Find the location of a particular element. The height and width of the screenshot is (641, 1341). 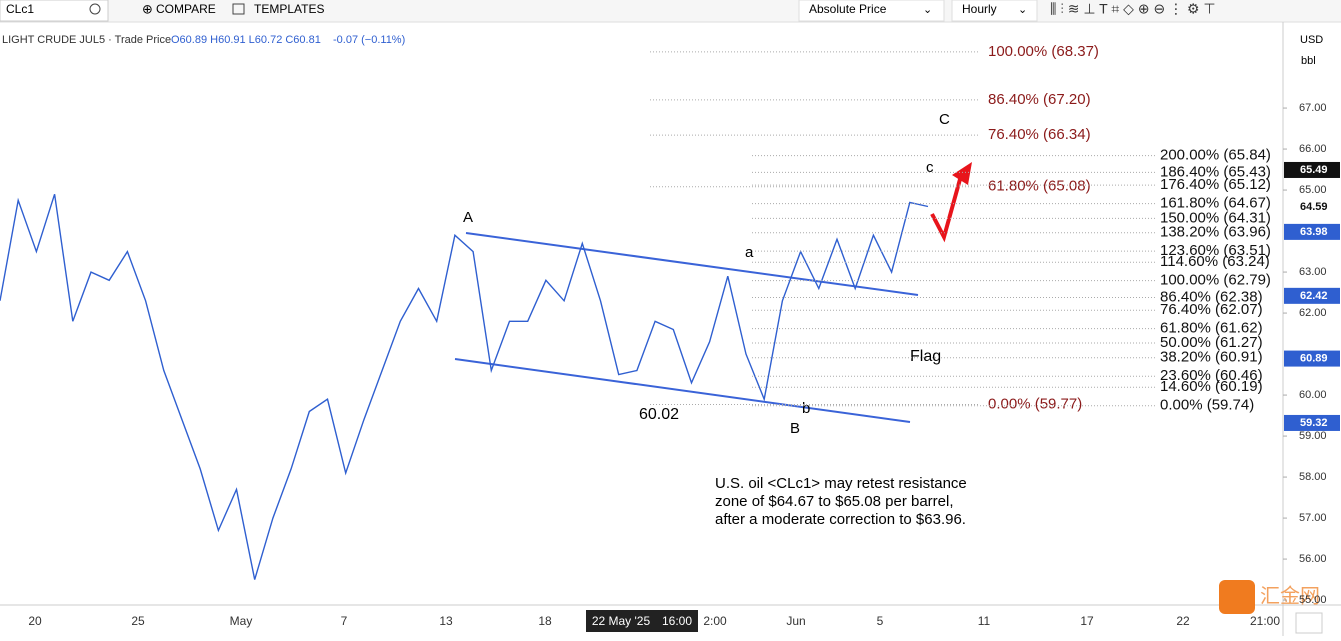

symbol: CLc1 is located at coordinates (20, 9).